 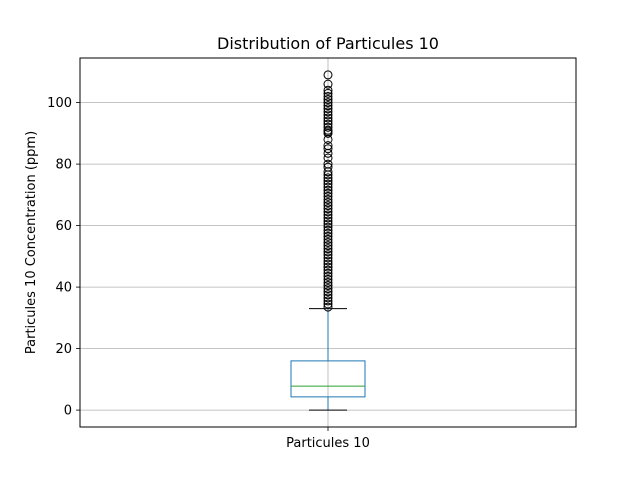 What do you see at coordinates (59, 103) in the screenshot?
I see `y-tick-label: 100` at bounding box center [59, 103].